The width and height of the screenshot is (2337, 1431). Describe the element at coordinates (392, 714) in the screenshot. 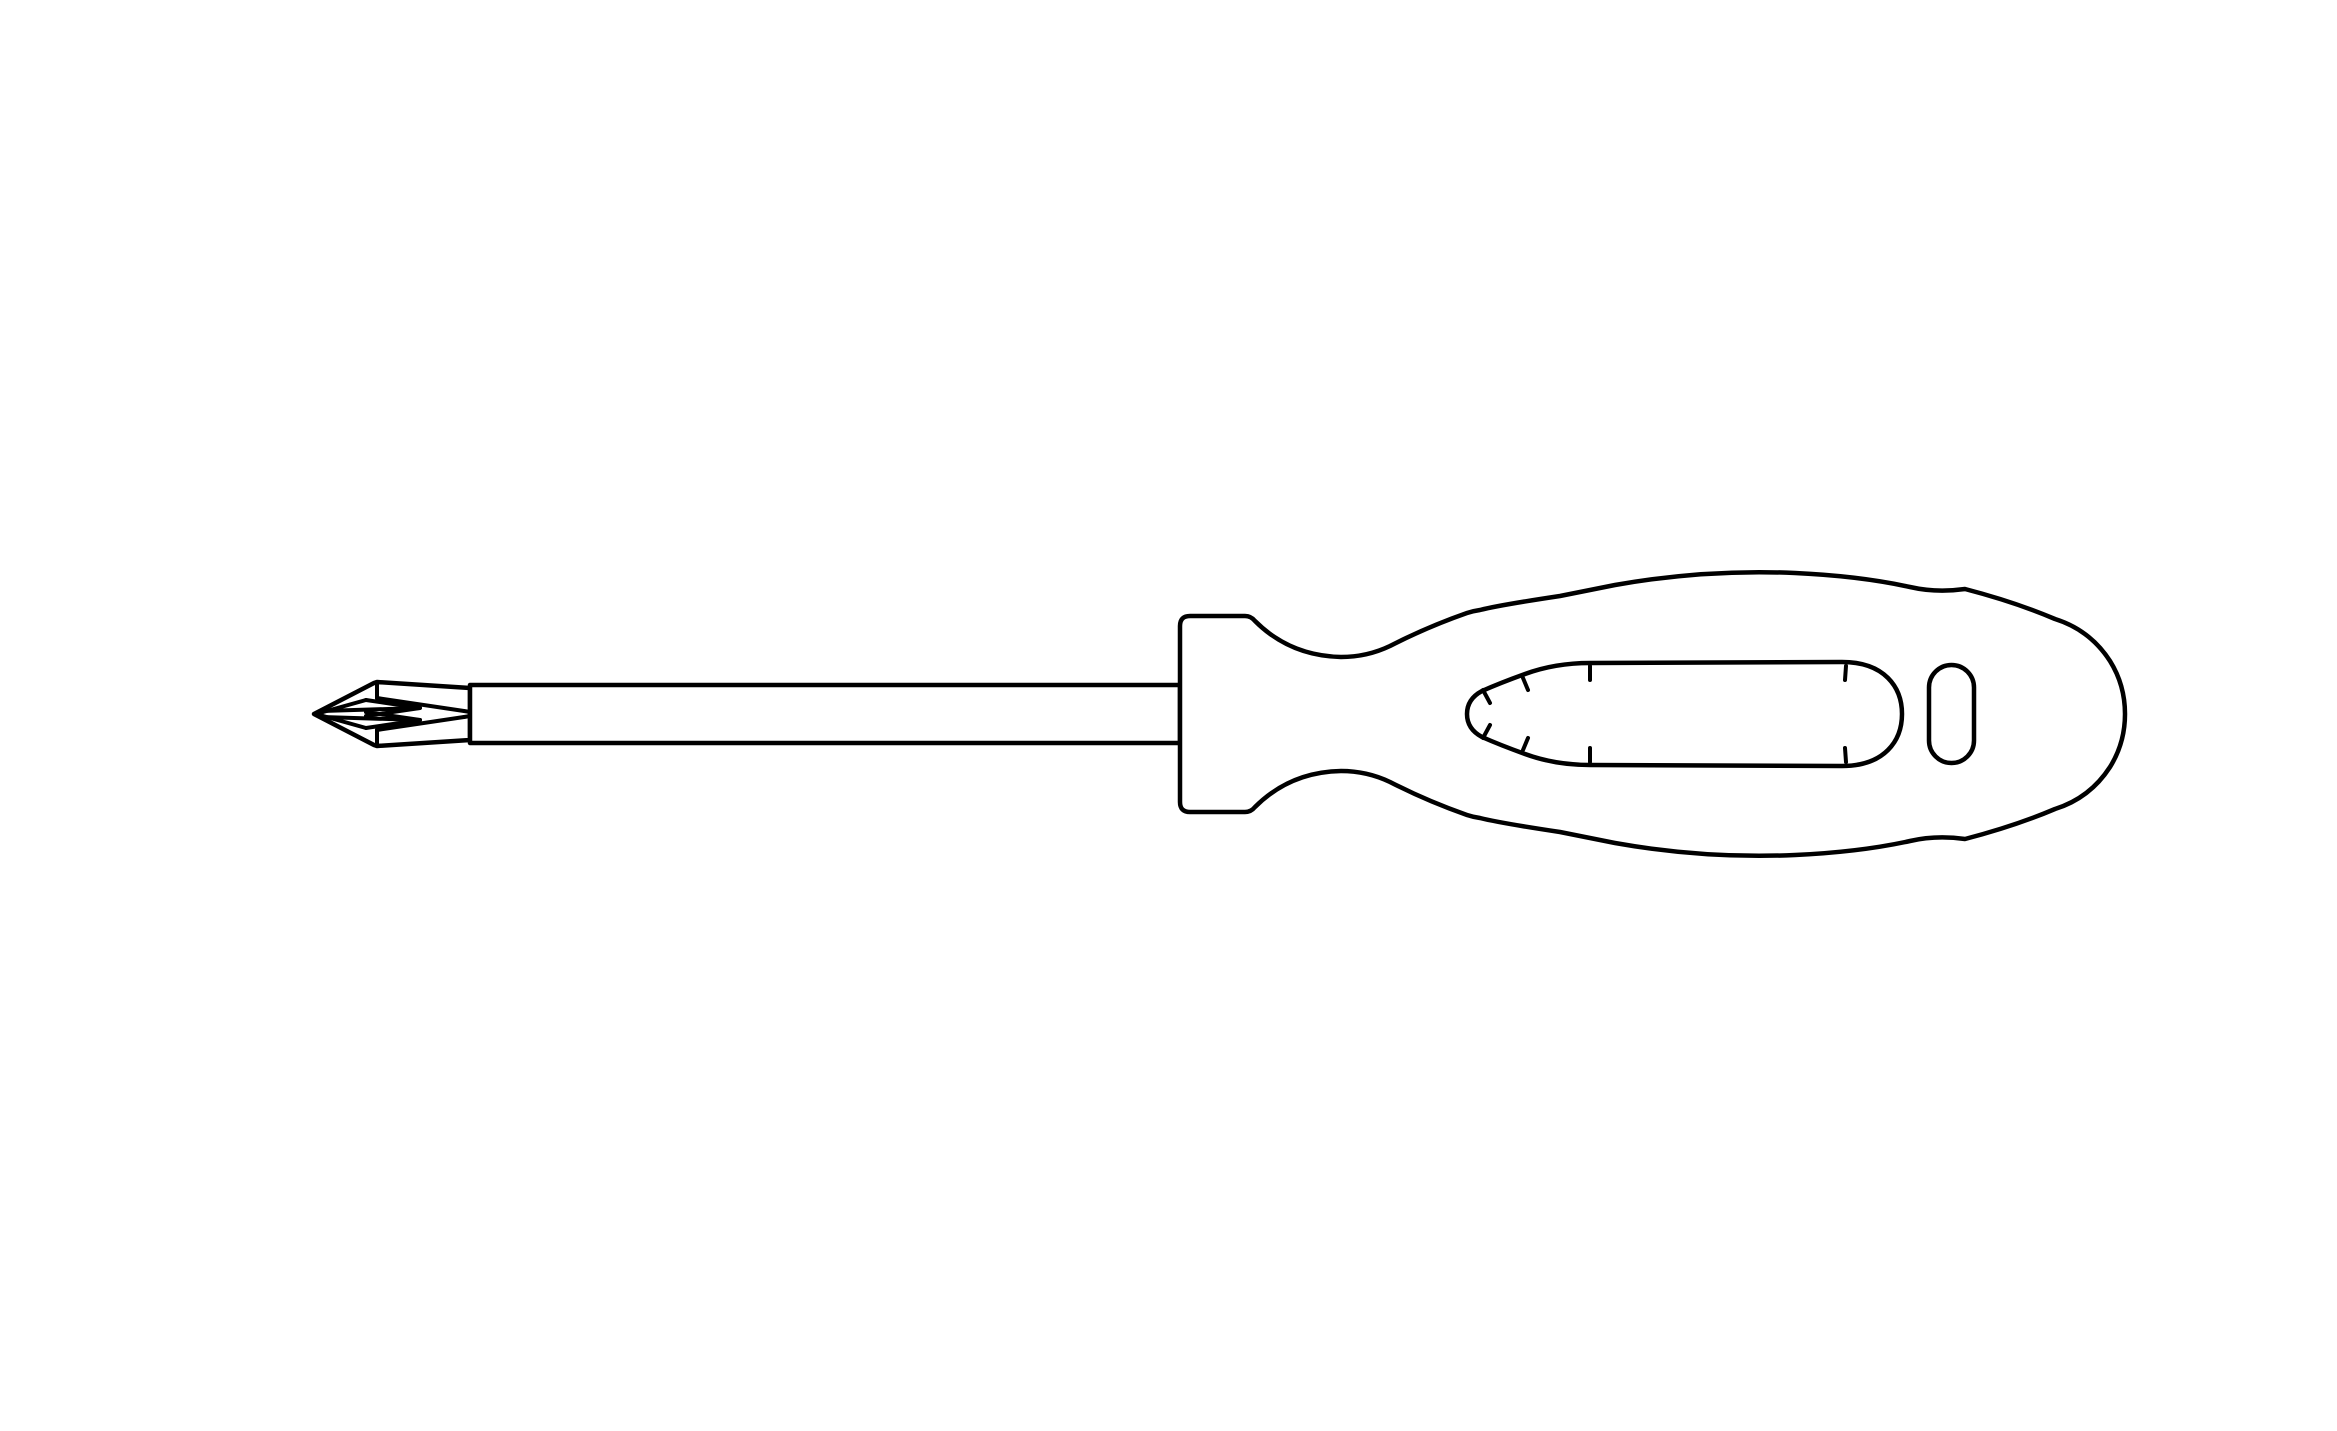

I see `screwdriver-tip` at that location.